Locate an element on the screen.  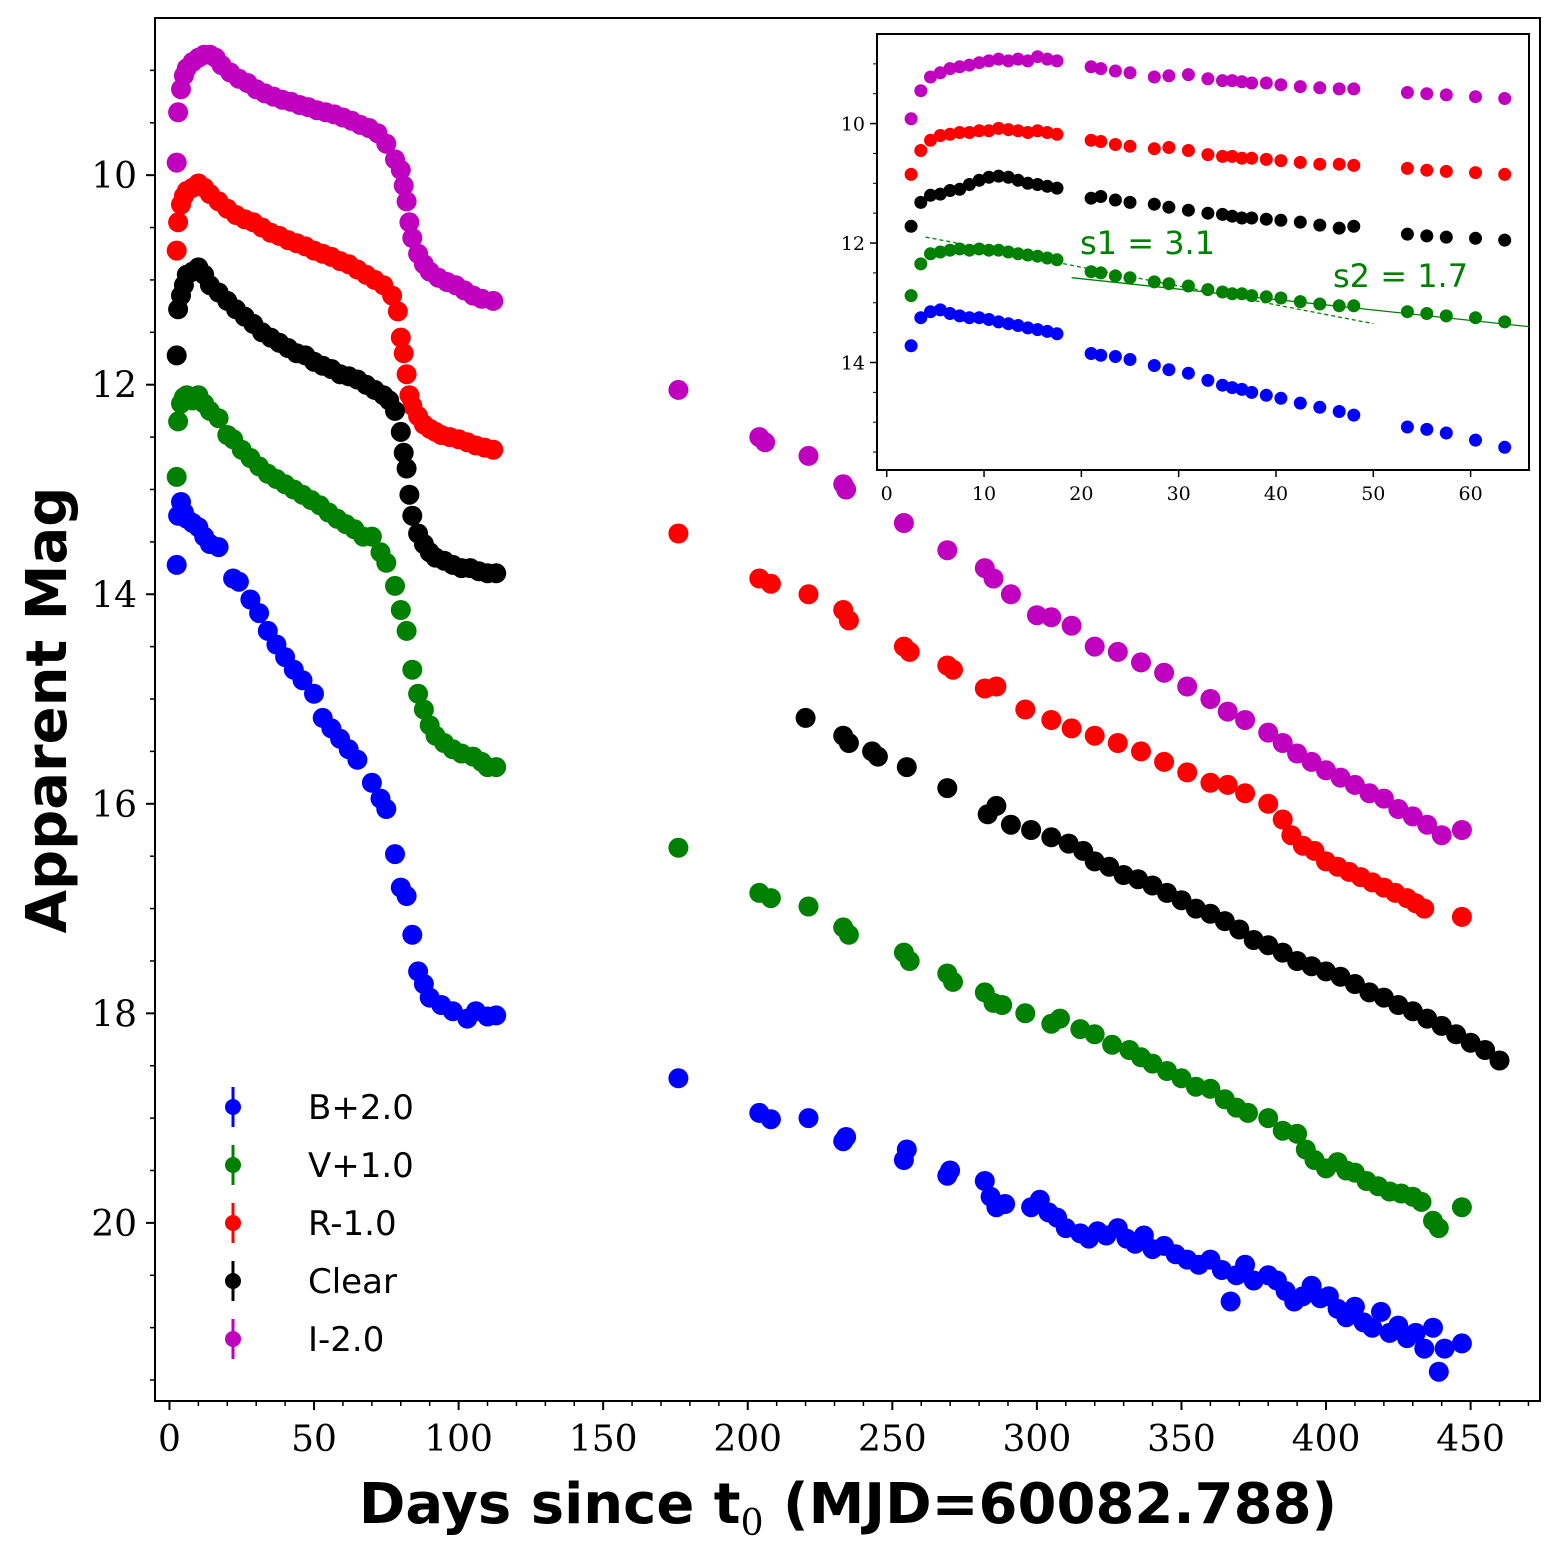
y-tick-label: 18 is located at coordinates (114, 1014).